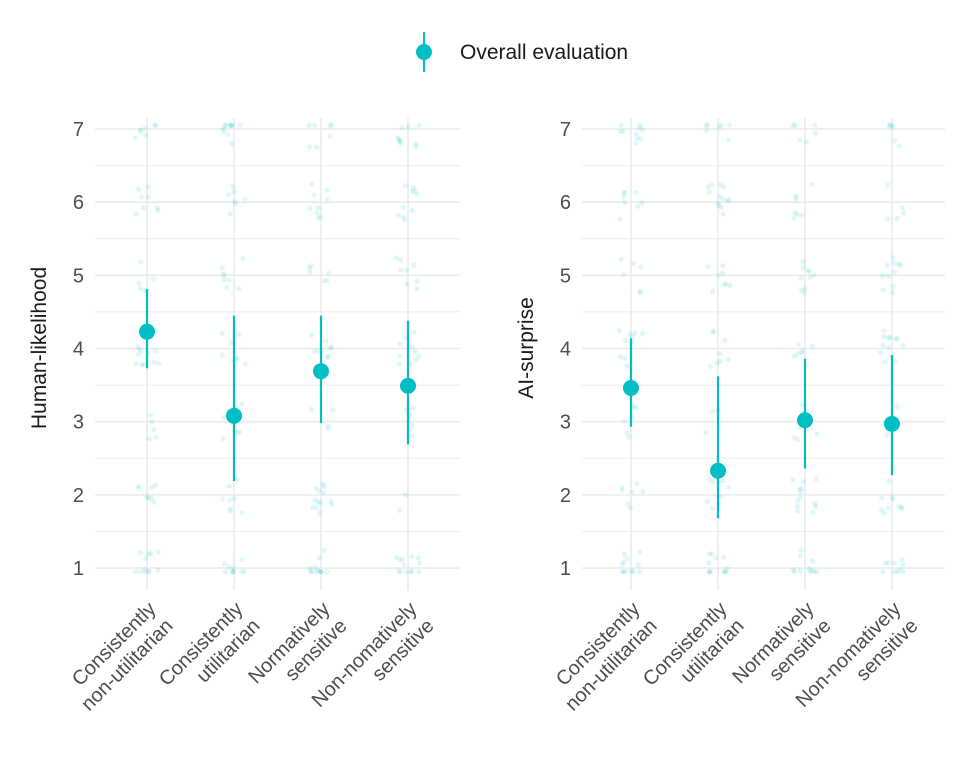 The width and height of the screenshot is (960, 768). What do you see at coordinates (602, 656) in the screenshot?
I see `x-category-label: Consistentlynon-utilitarian` at bounding box center [602, 656].